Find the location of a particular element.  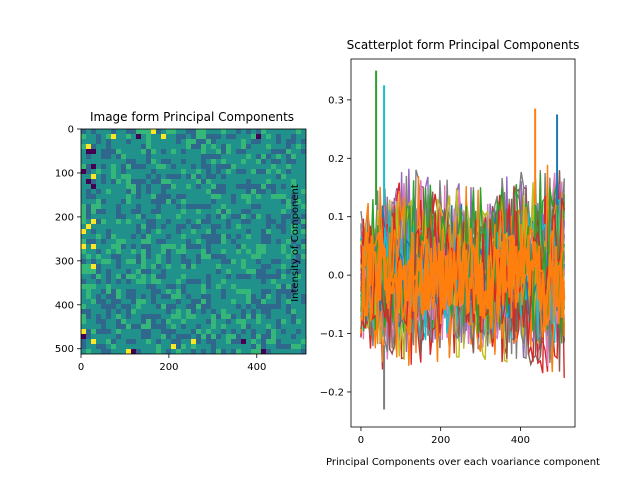

heatmap-y-tick-label: 0 is located at coordinates (71, 130).